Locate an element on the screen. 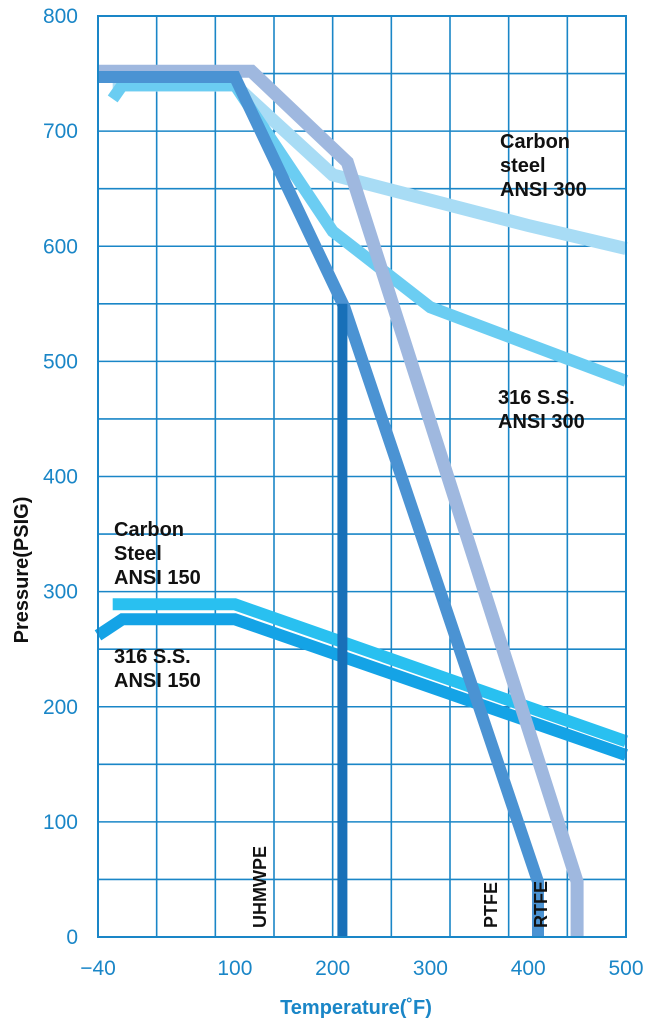 The width and height of the screenshot is (654, 1023). y-tick-label: 400 is located at coordinates (60, 477).